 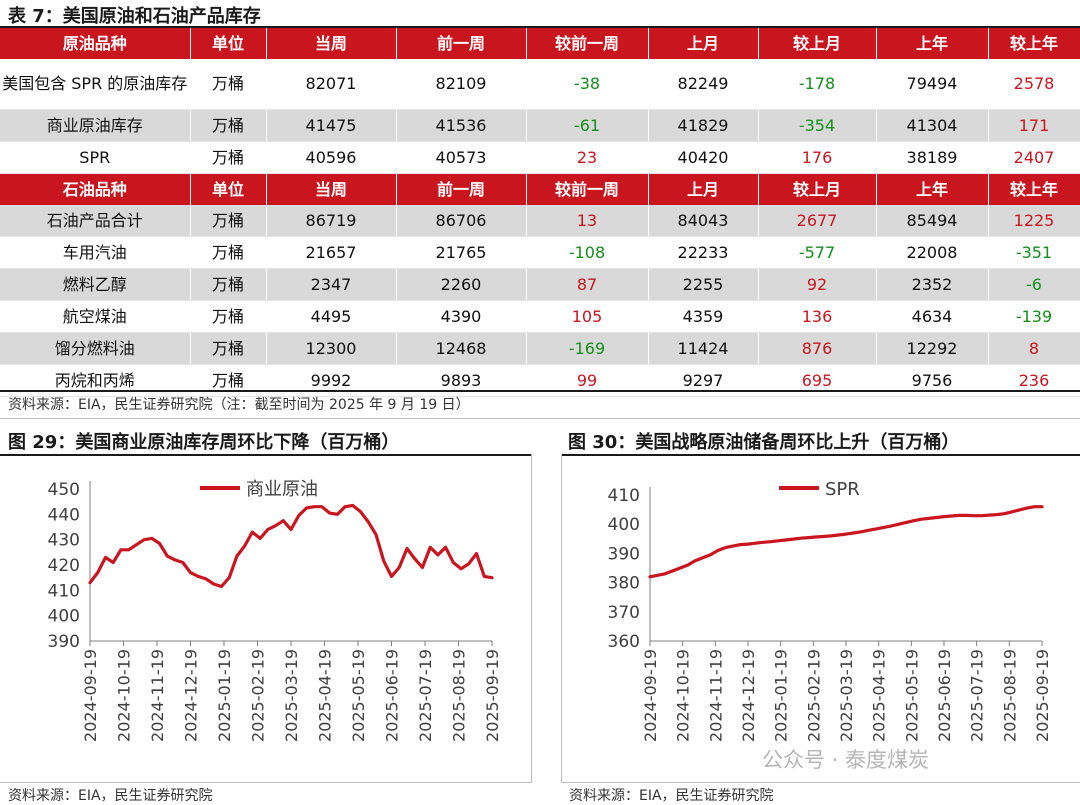 I want to click on x-tick-label: 2024-10-19, so click(x=124, y=695).